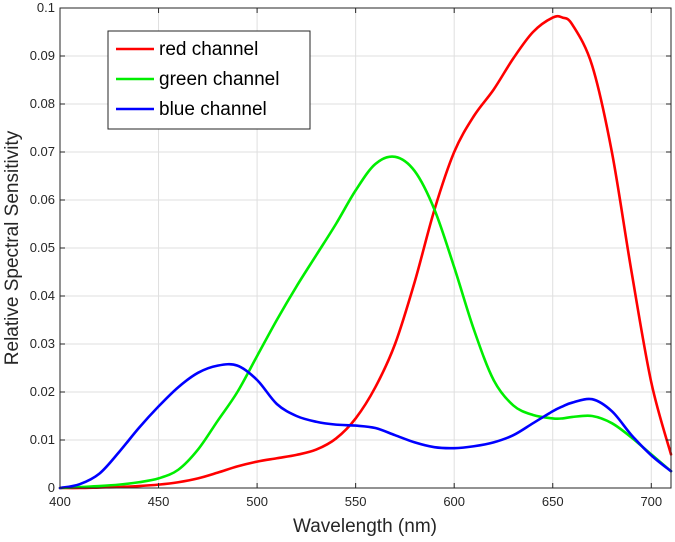  I want to click on x-tick-label: 500, so click(257, 501).